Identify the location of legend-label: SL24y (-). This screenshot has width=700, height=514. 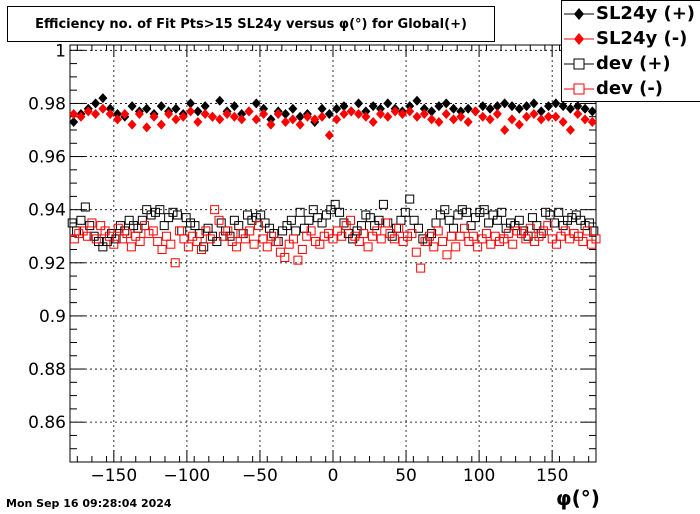
(642, 38).